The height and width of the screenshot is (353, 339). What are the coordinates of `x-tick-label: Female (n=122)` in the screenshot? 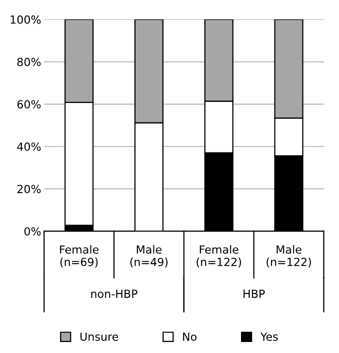 It's located at (219, 256).